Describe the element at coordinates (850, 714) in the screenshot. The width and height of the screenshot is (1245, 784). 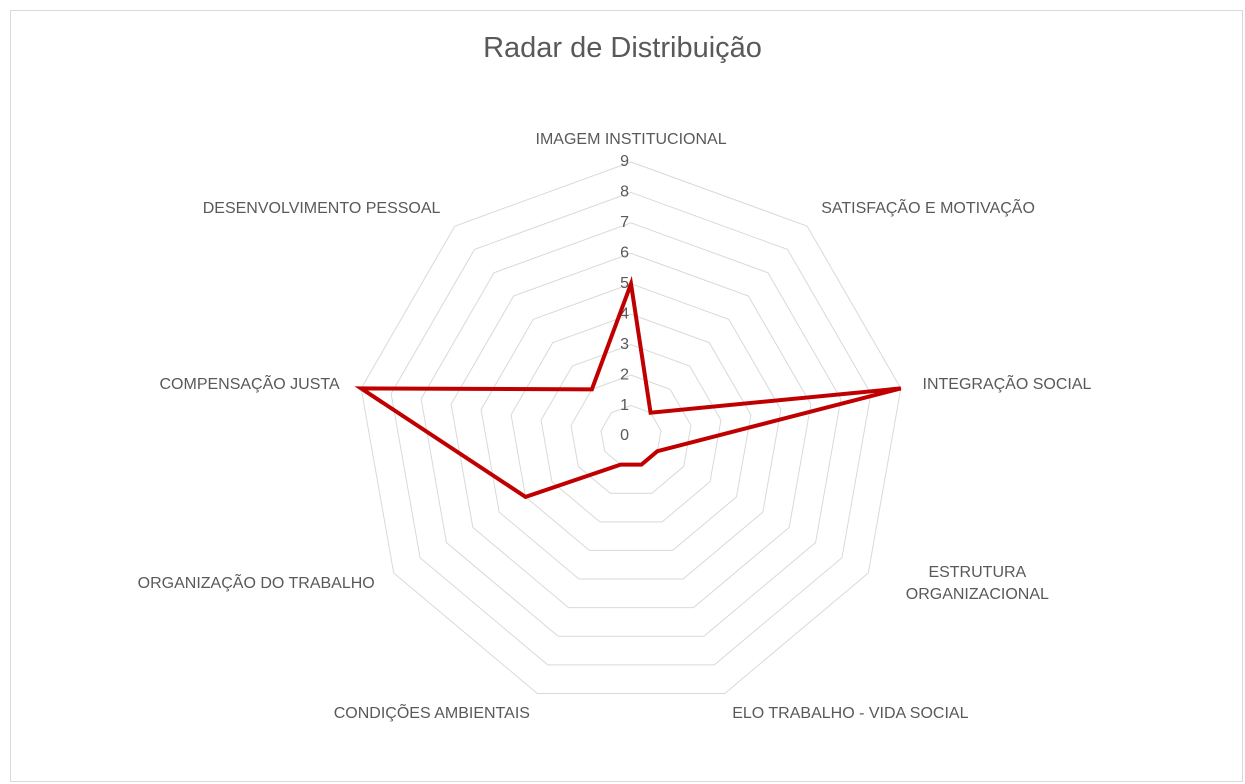
I see `category-label: ELO TRABALHO - VIDA SOCIAL` at that location.